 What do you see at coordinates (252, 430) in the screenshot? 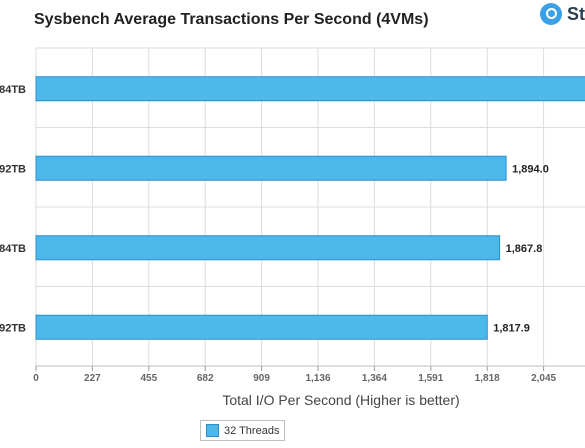
I see `legend-label: 32 Threads` at bounding box center [252, 430].